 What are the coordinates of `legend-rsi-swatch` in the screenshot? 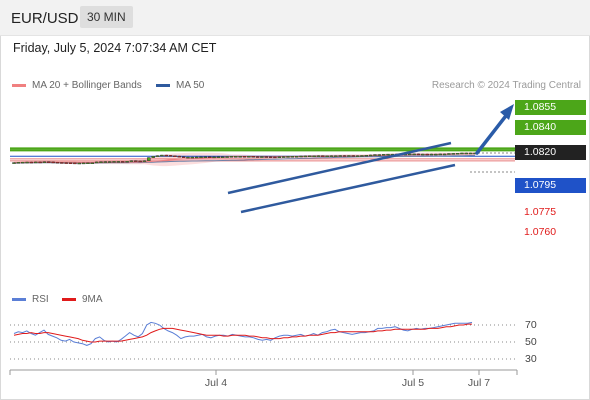 It's located at (19, 299).